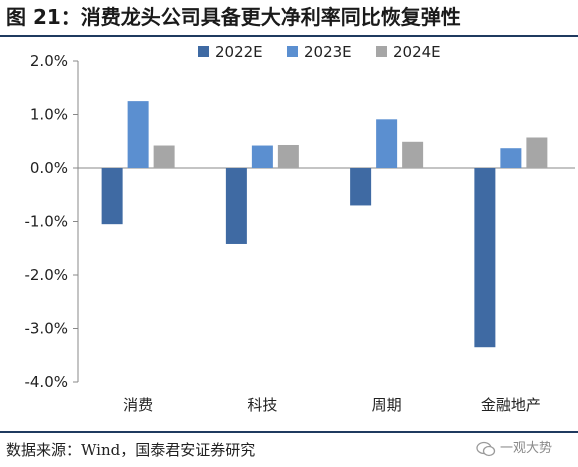  What do you see at coordinates (49, 115) in the screenshot?
I see `y-tick-label: 1.0%` at bounding box center [49, 115].